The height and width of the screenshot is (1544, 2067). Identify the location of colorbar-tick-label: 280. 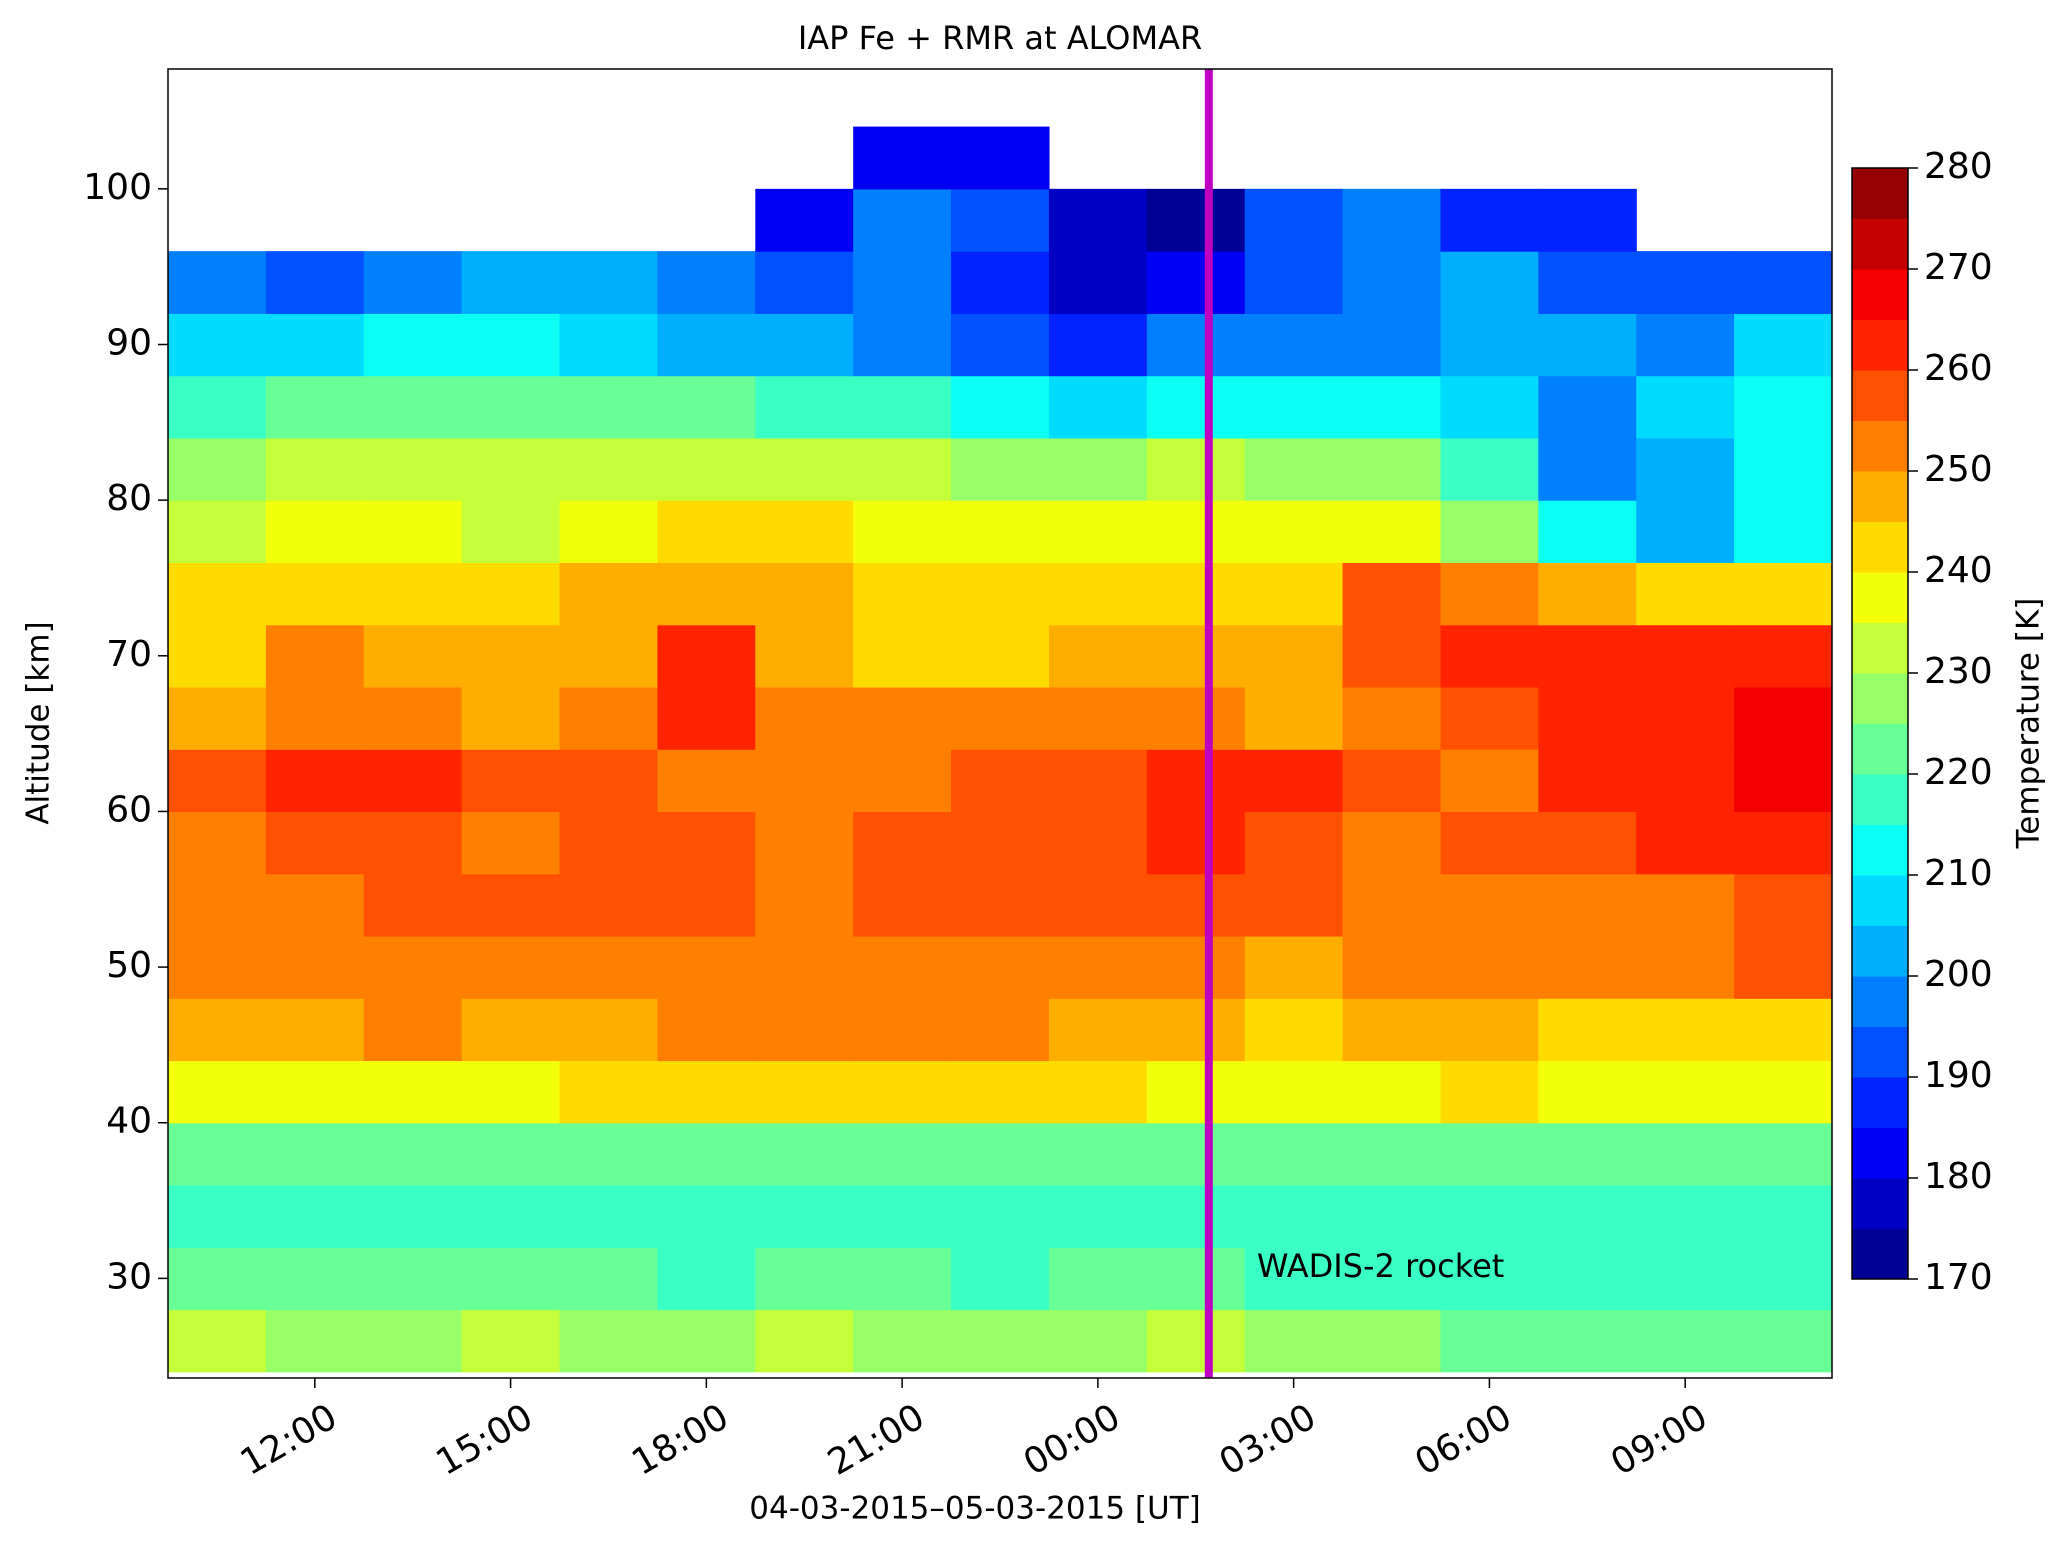
(1958, 166).